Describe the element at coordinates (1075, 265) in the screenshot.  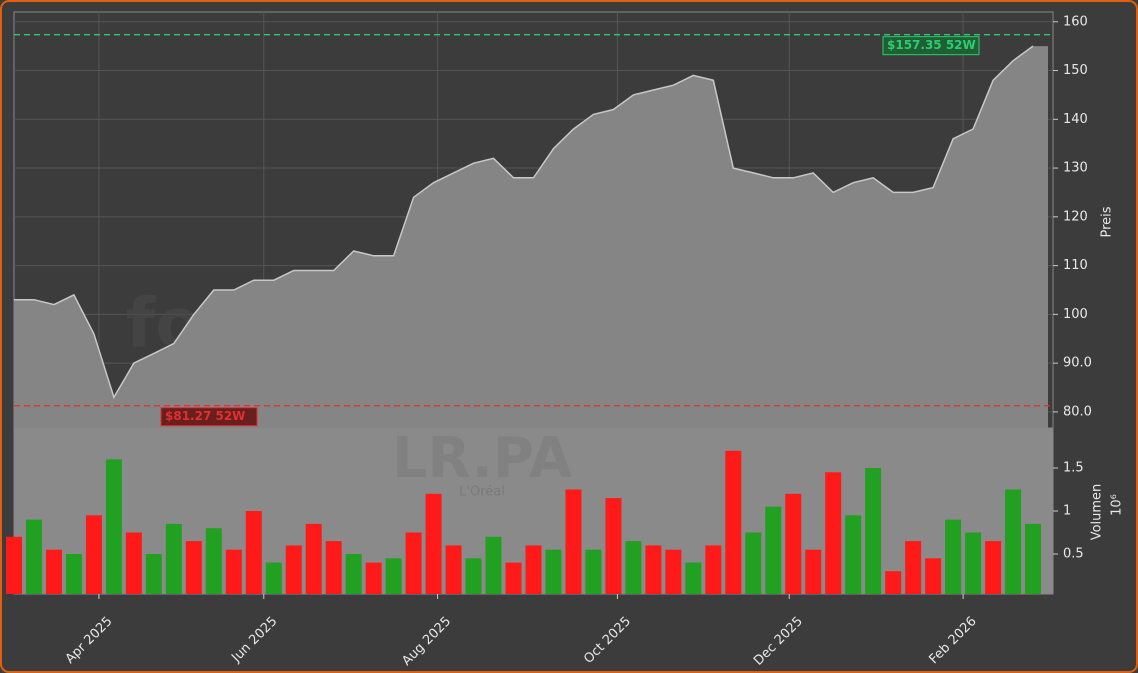
I see `y-tick-label: 110` at that location.